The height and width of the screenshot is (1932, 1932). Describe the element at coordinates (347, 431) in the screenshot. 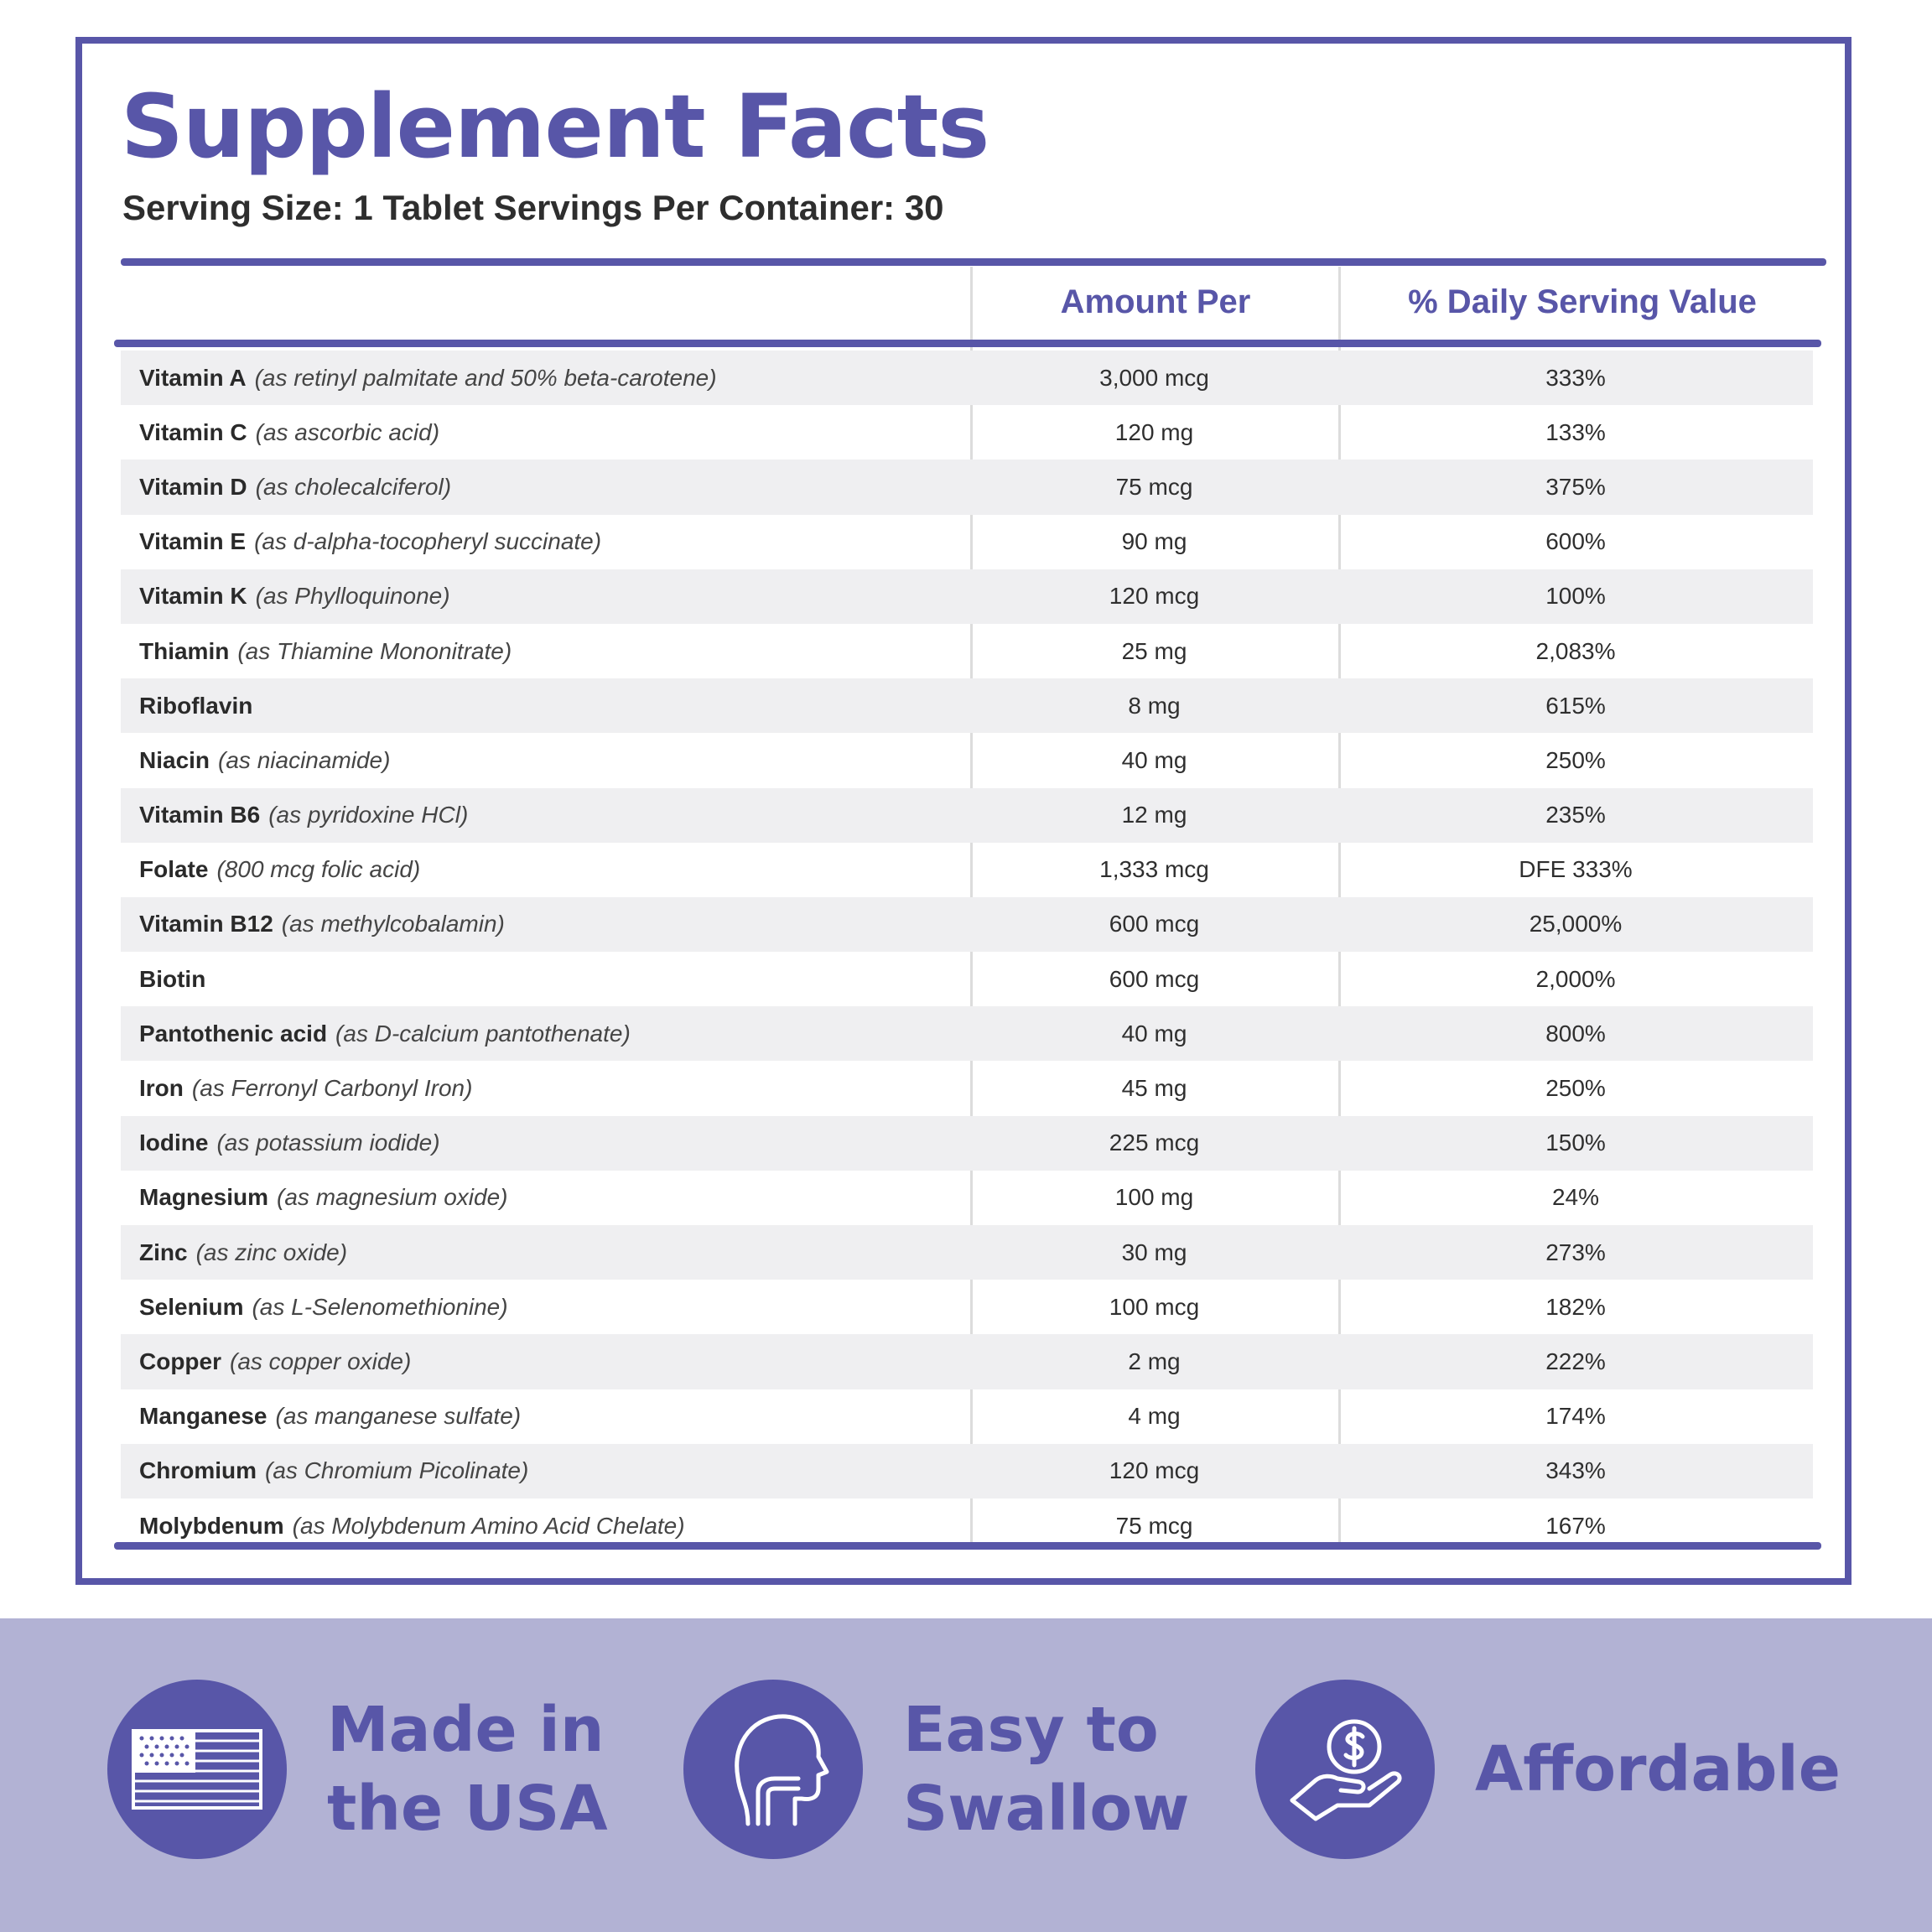

I see `nutrient-source: (as ascorbic acid)` at that location.